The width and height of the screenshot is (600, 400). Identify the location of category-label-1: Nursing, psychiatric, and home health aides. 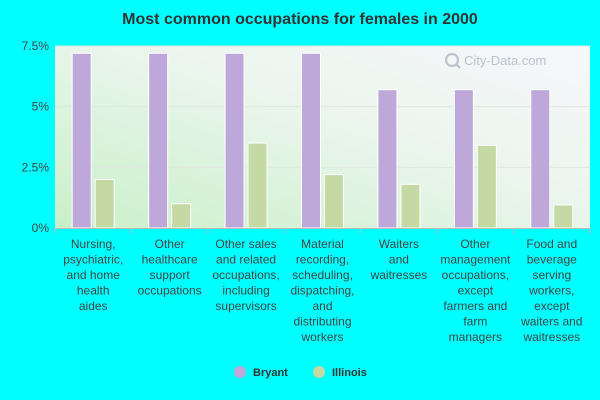
(93, 275).